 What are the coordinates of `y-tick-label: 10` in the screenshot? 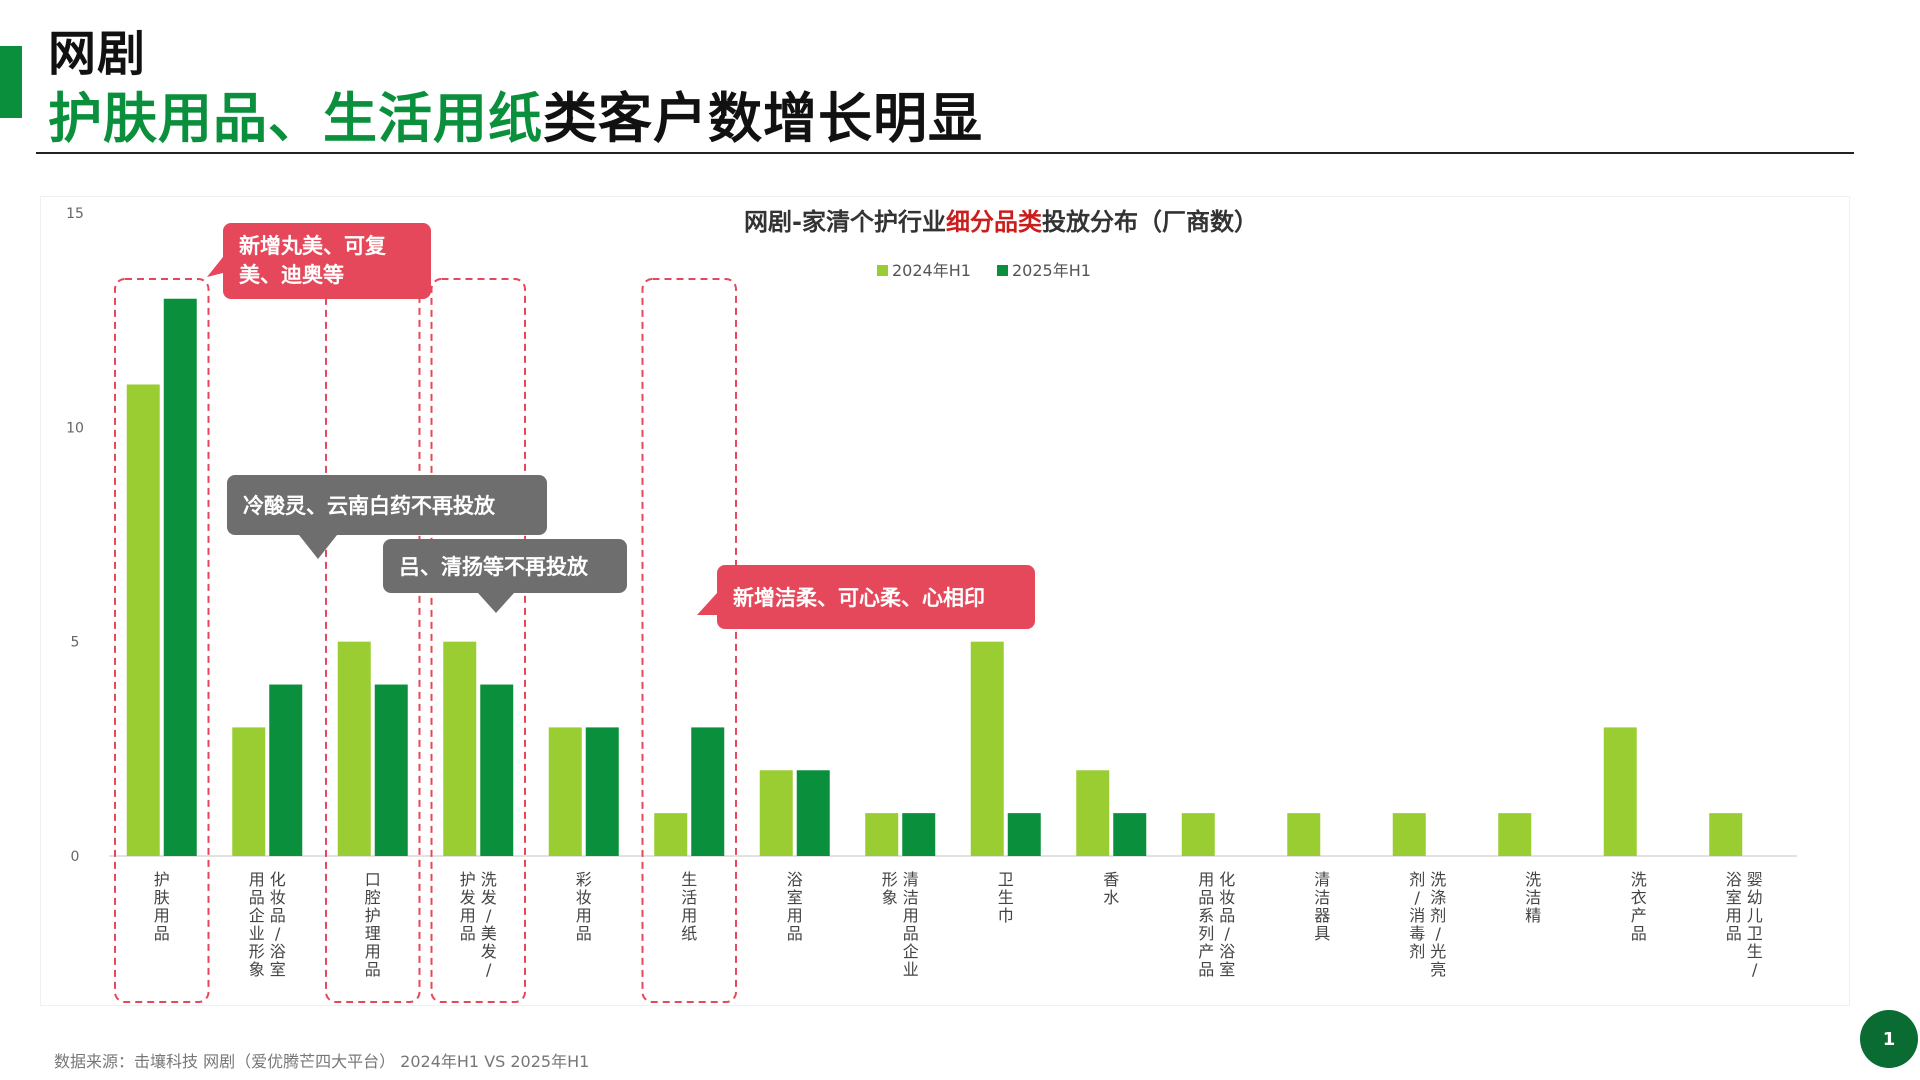 It's located at (75, 428).